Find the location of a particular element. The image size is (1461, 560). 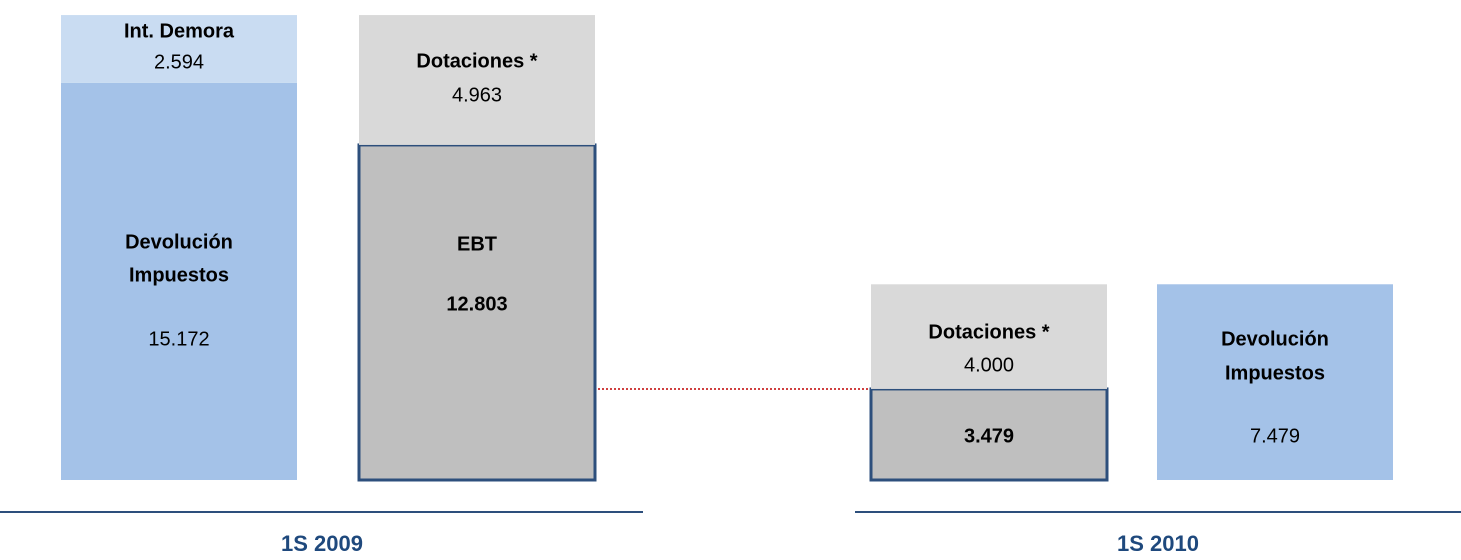

value-label: 15.172 is located at coordinates (178, 339).